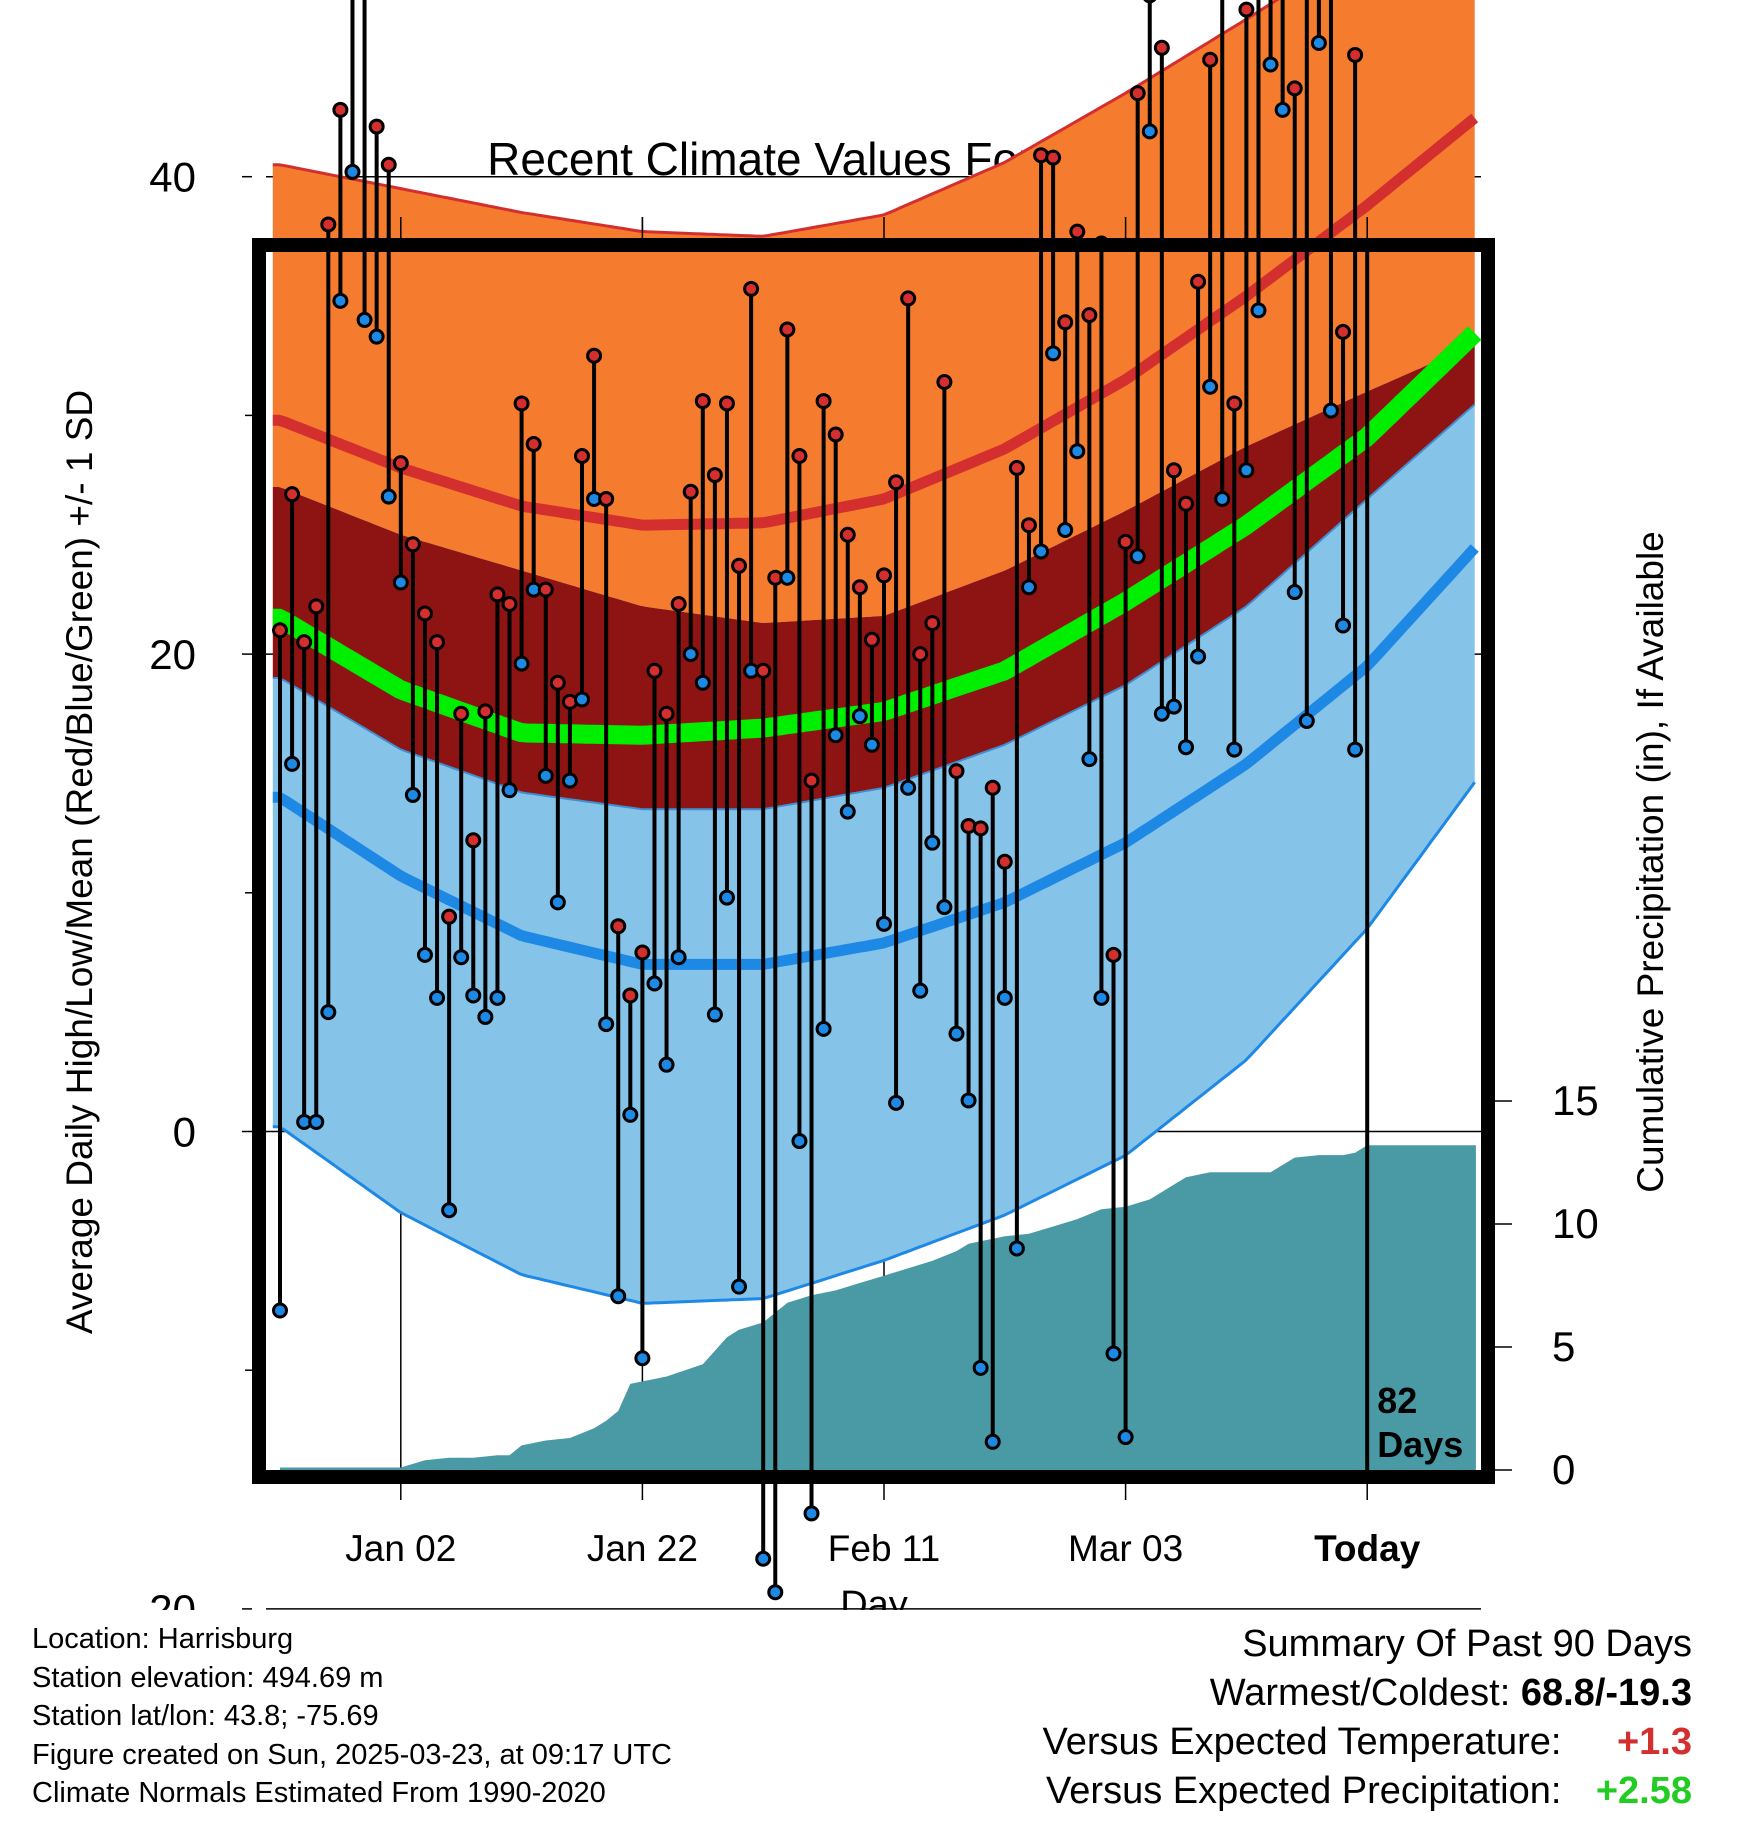 The width and height of the screenshot is (1748, 1828). Describe the element at coordinates (874, 1597) in the screenshot. I see `x-axis-label: Day` at that location.